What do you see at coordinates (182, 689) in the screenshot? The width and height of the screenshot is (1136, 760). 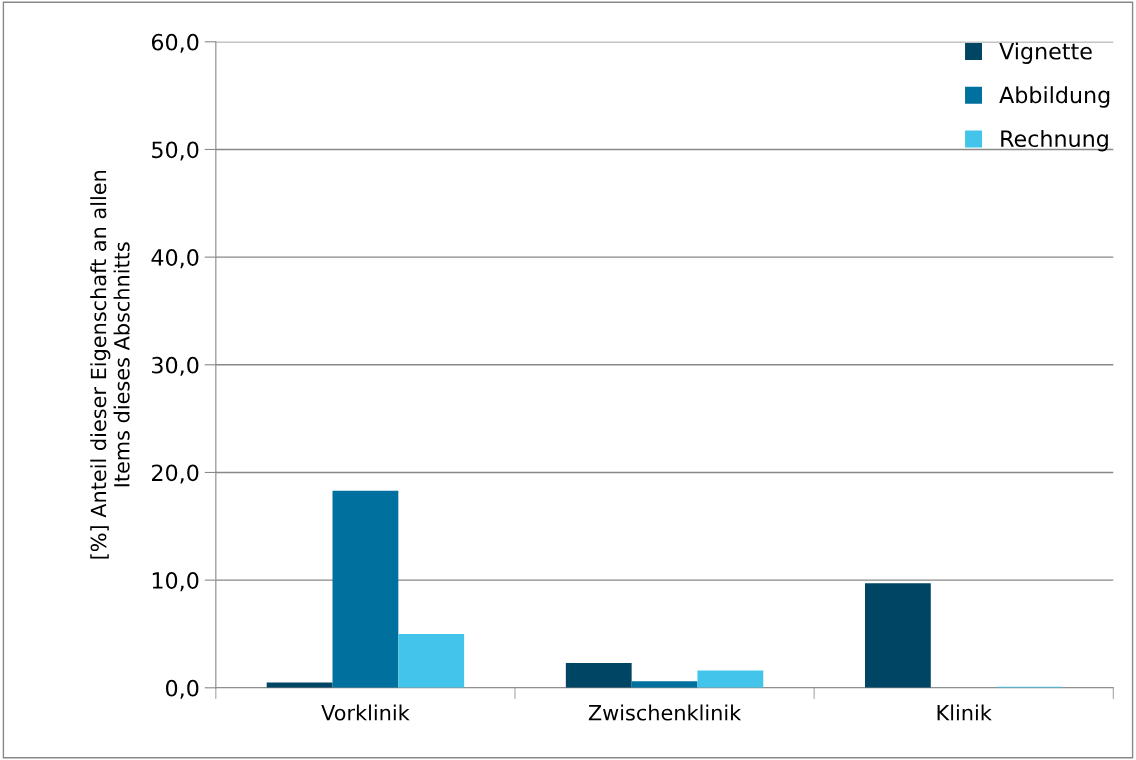 I see `y-tick-label: 0,0` at bounding box center [182, 689].